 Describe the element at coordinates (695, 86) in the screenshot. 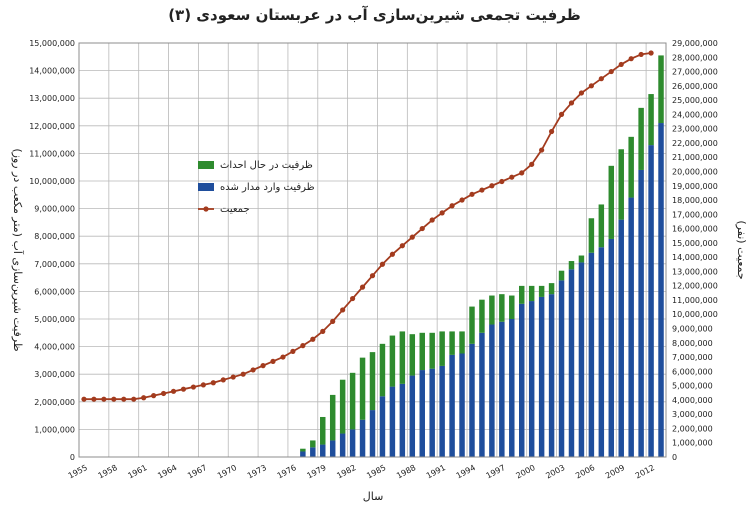

I see `y2-tick-label: 26,000,000` at that location.